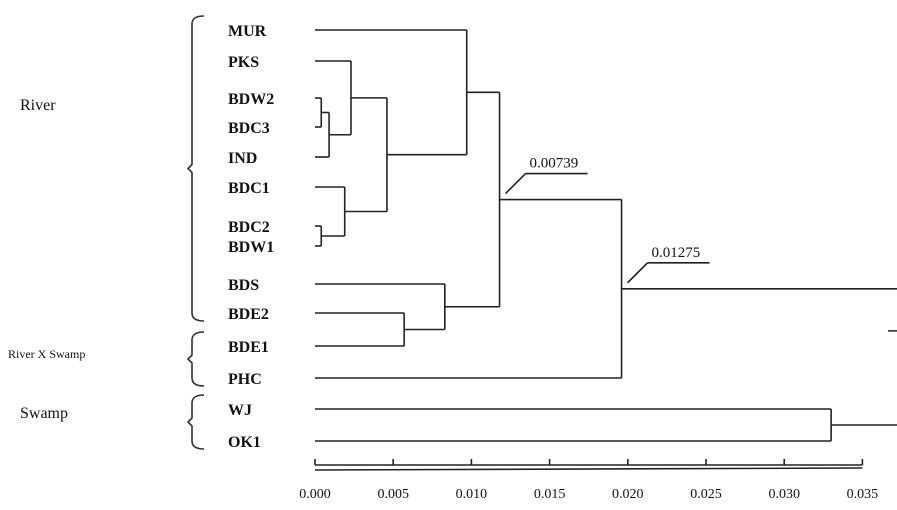  I want to click on merge-n12, so click(573, 425).